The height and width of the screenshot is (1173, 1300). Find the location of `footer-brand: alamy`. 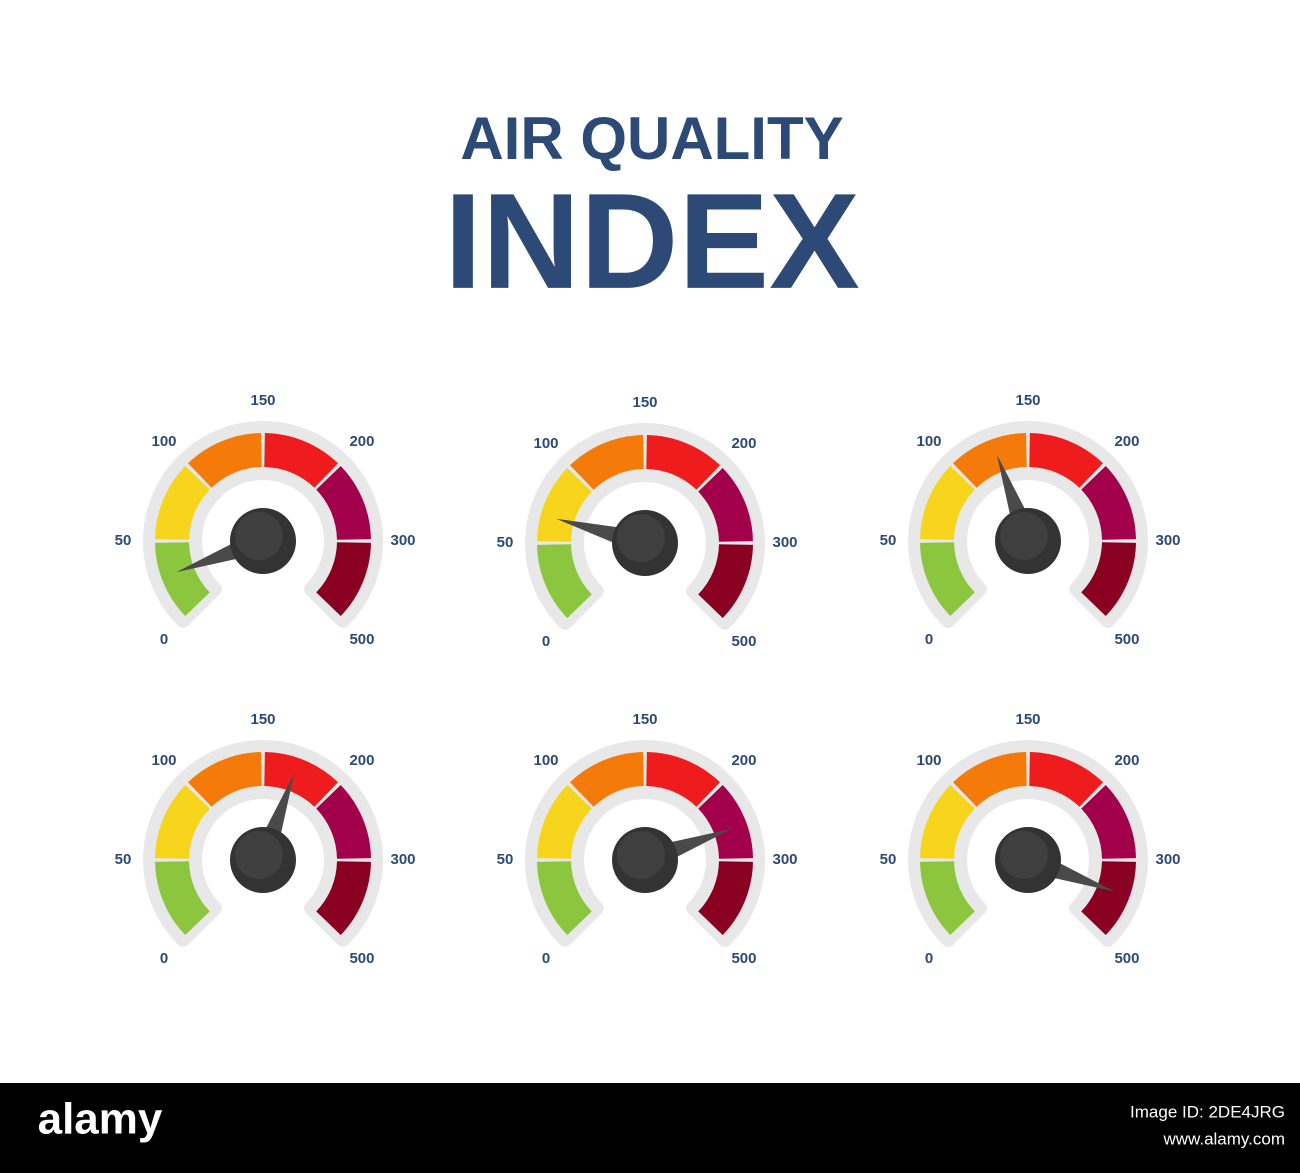

footer-brand: alamy is located at coordinates (100, 1119).